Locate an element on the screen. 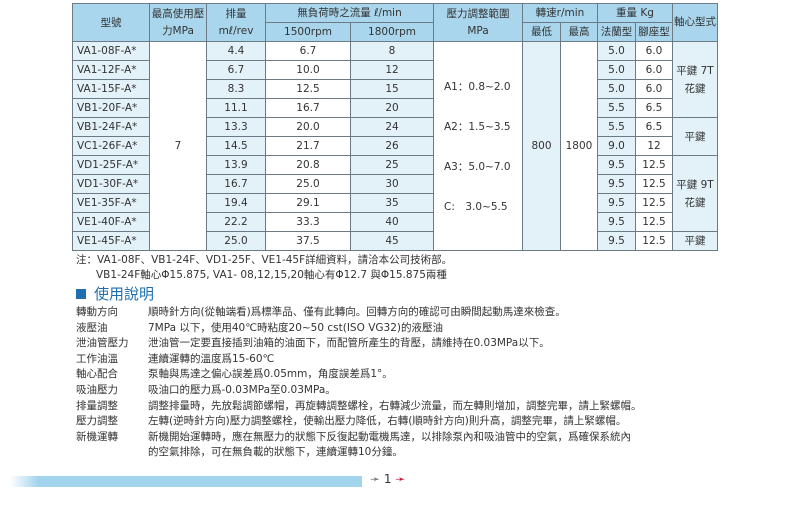 This screenshot has height=525, width=792. instruction-label: 壓力調整 is located at coordinates (97, 421).